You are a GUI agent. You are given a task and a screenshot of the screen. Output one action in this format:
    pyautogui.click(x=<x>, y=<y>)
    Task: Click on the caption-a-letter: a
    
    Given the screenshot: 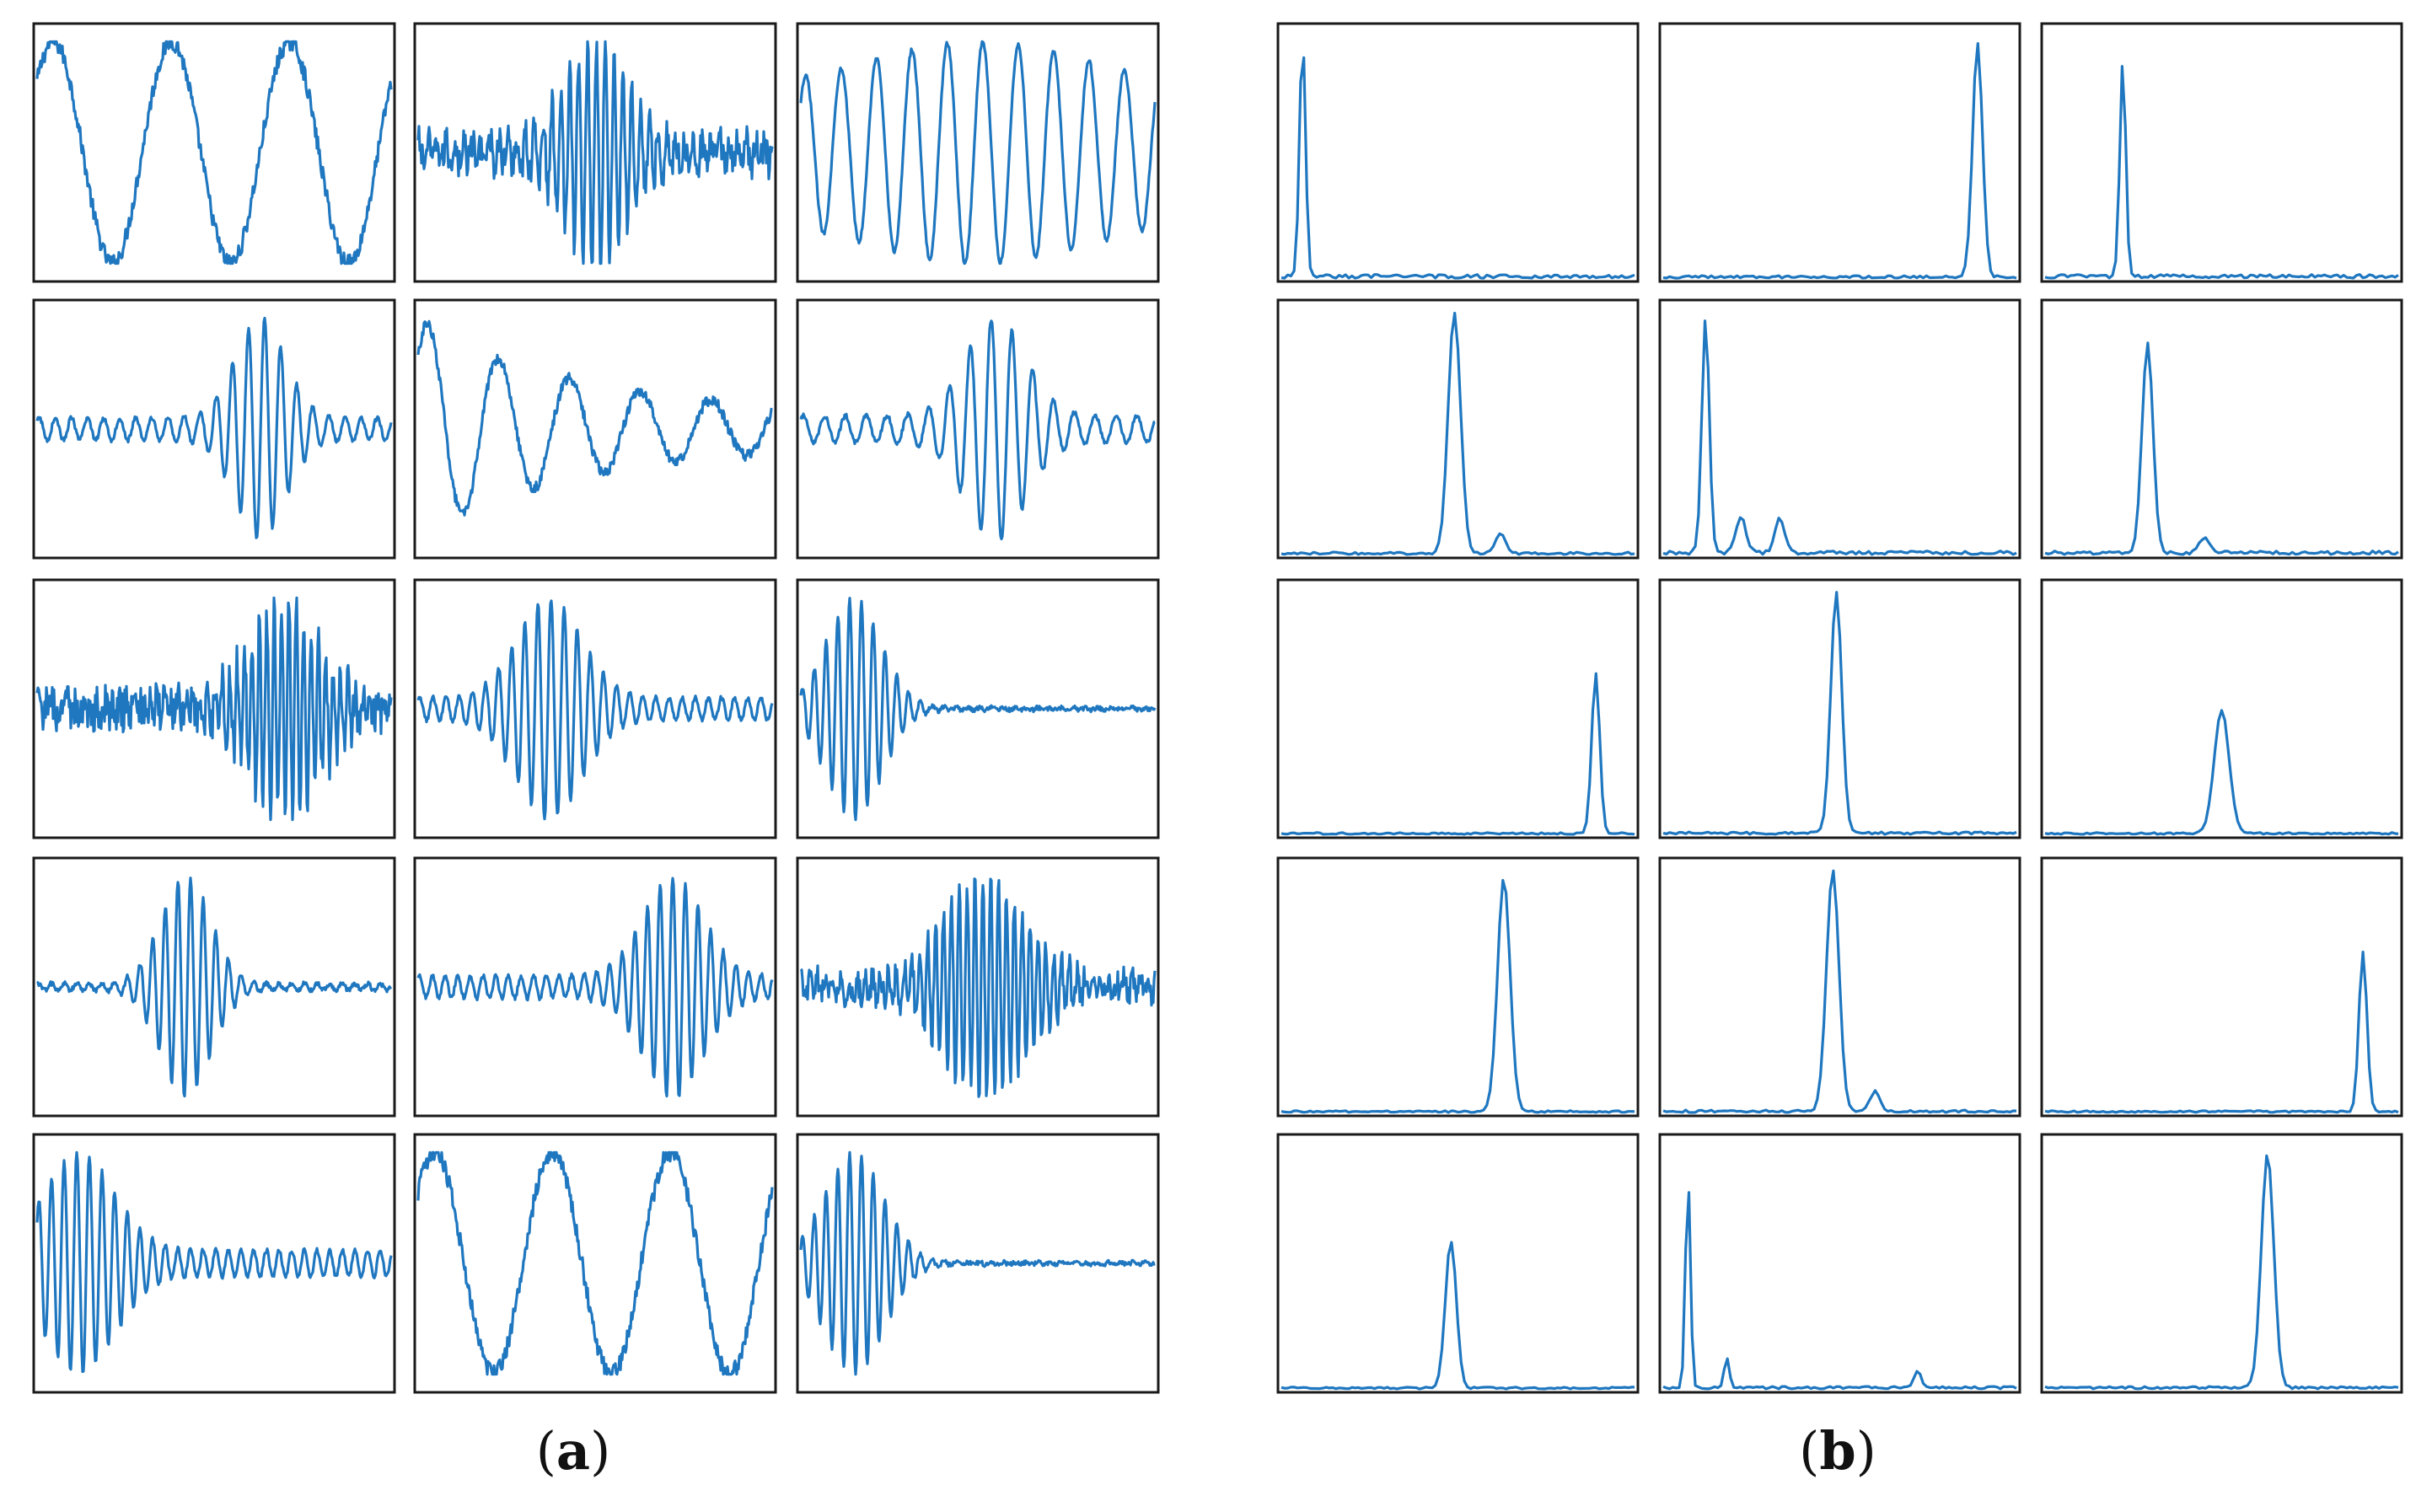 What is the action you would take?
    pyautogui.click(x=573, y=1451)
    